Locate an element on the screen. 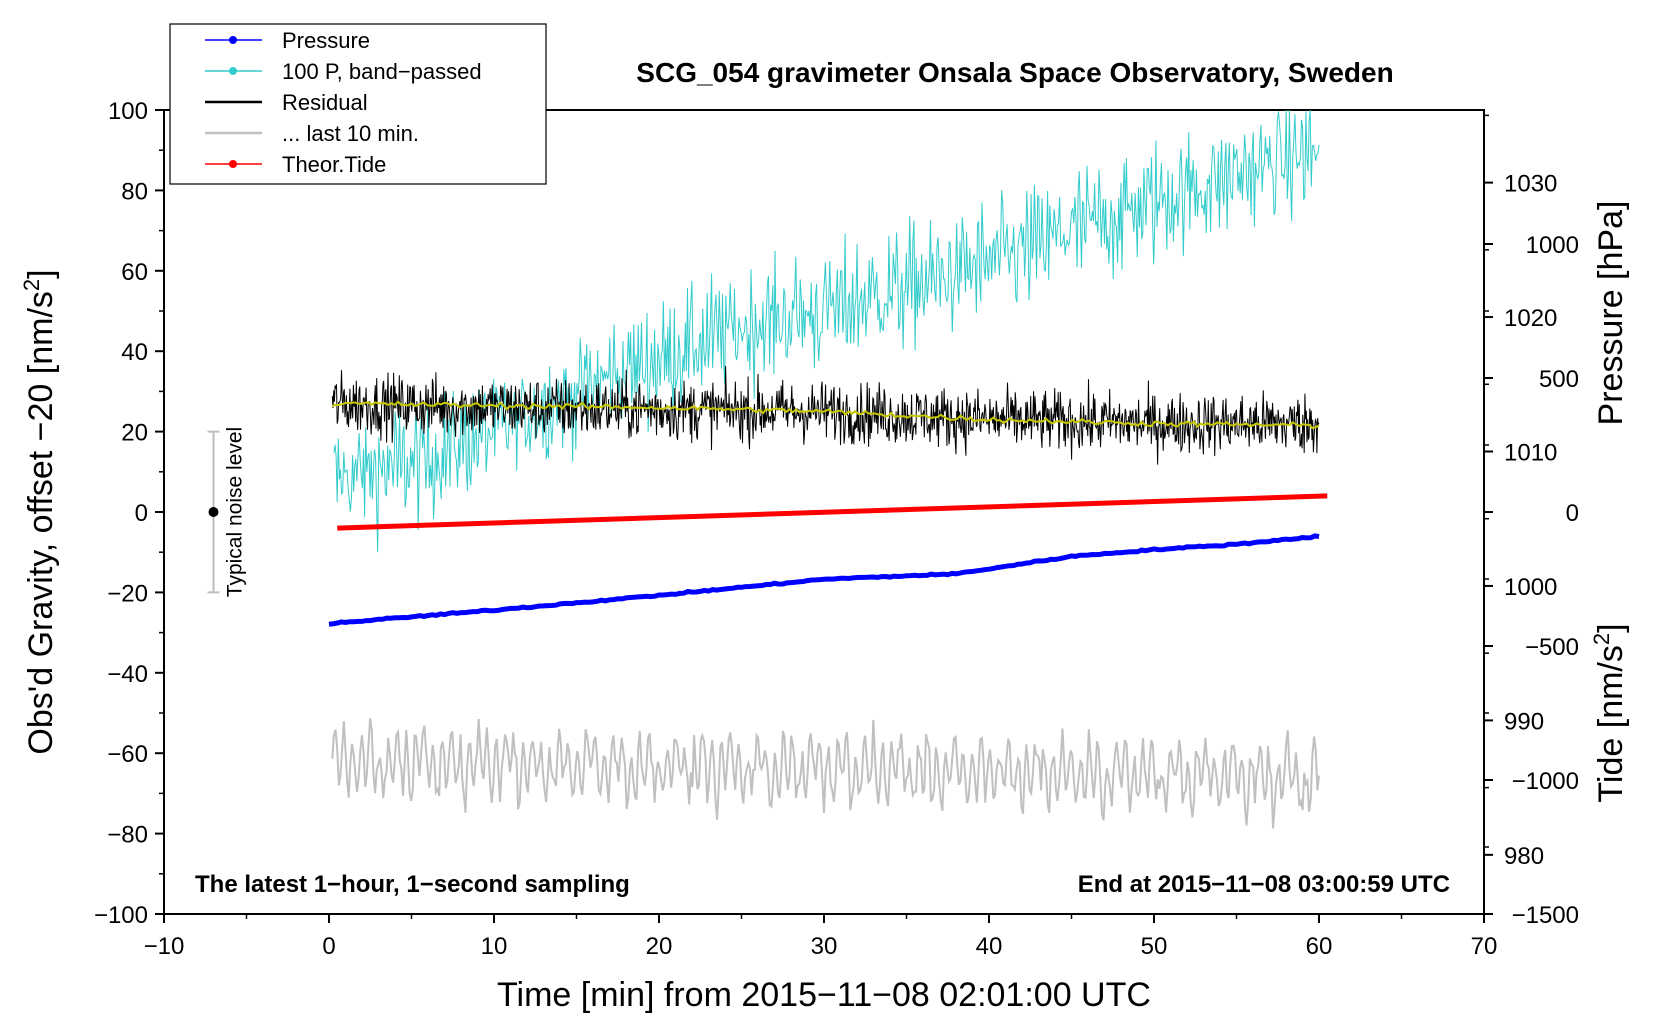 The height and width of the screenshot is (1020, 1660). tide-axis-title-end: ] is located at coordinates (1611, 627).